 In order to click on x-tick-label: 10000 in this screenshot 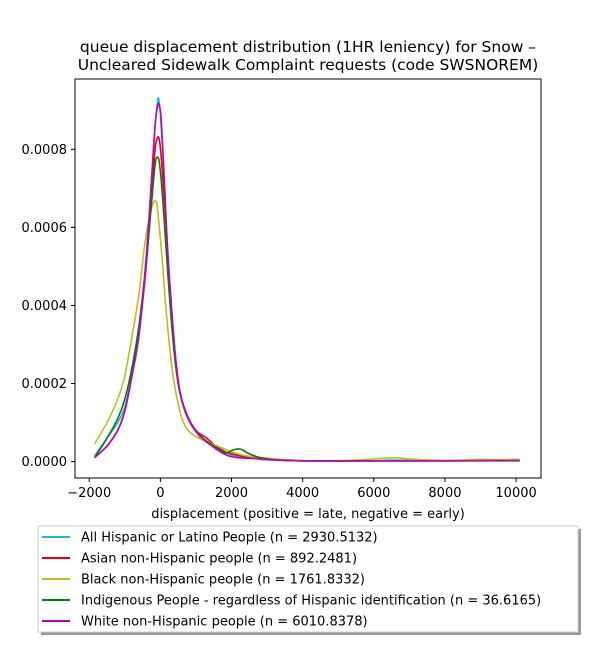, I will do `click(515, 493)`.